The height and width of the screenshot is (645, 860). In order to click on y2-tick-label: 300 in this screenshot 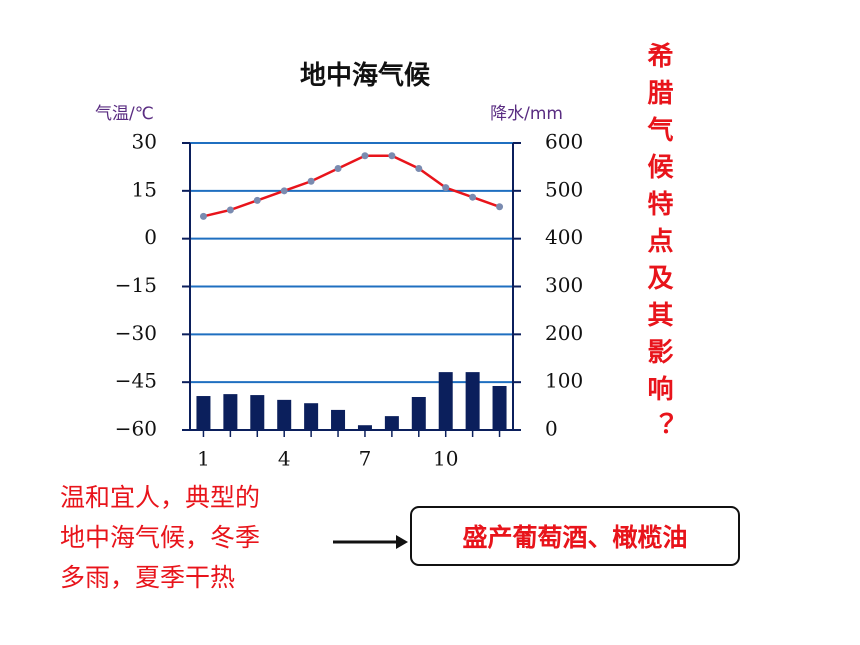, I will do `click(564, 285)`.